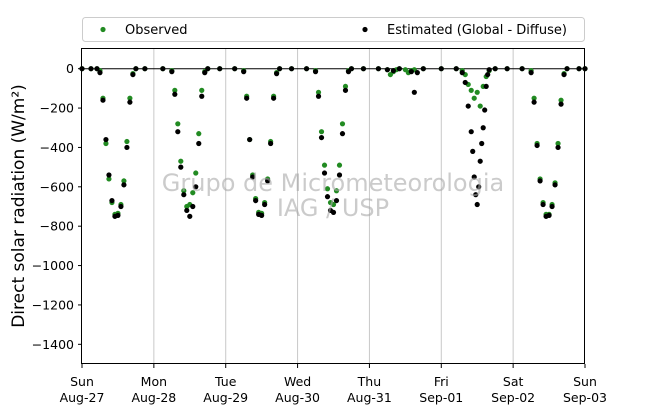  I want to click on watermark: Grupo de Micrometeorologia IAG / USP, so click(333, 195).